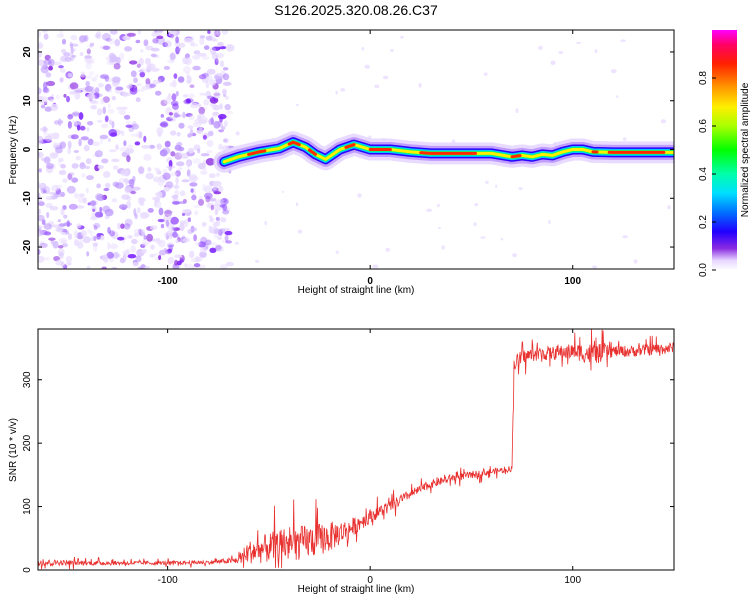 The width and height of the screenshot is (750, 600). I want to click on ridge-peak, so click(312, 152).